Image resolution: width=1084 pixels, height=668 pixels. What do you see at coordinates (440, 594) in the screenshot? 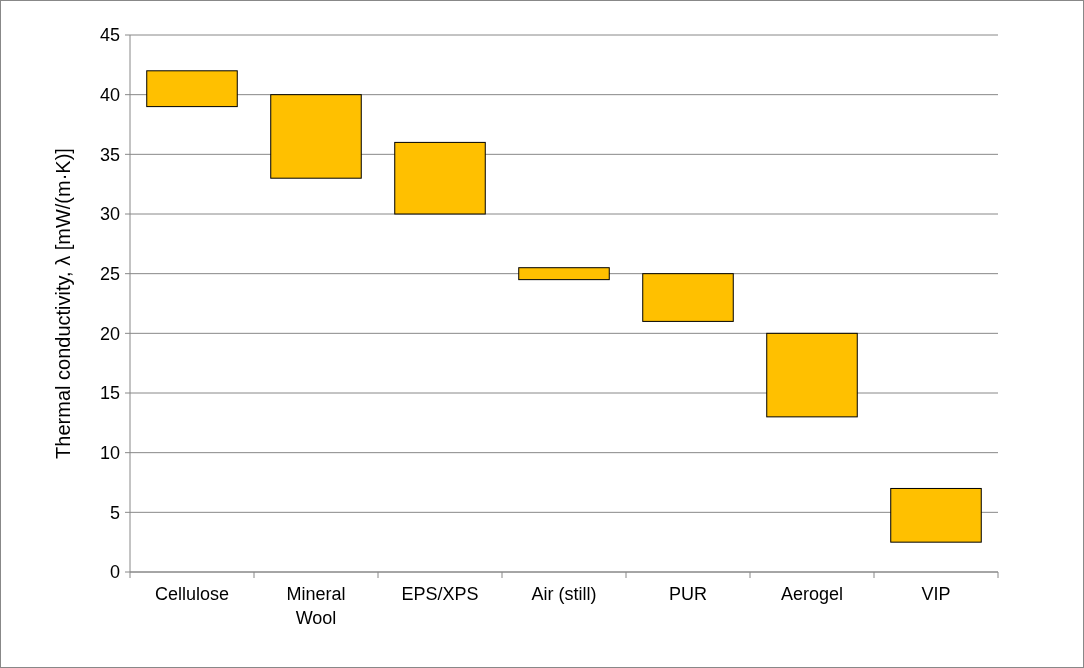
I see `x-tick-label: EPS/XPS` at bounding box center [440, 594].